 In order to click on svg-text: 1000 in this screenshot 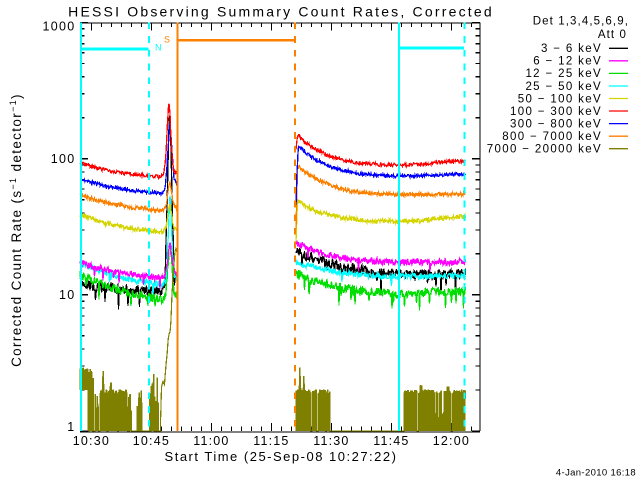, I will do `click(58, 27)`.